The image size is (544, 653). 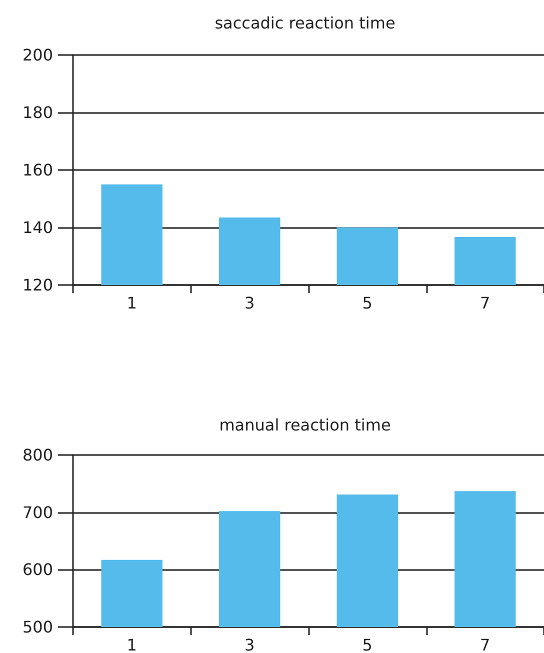 What do you see at coordinates (37, 285) in the screenshot?
I see `y-tick-label: 120` at bounding box center [37, 285].